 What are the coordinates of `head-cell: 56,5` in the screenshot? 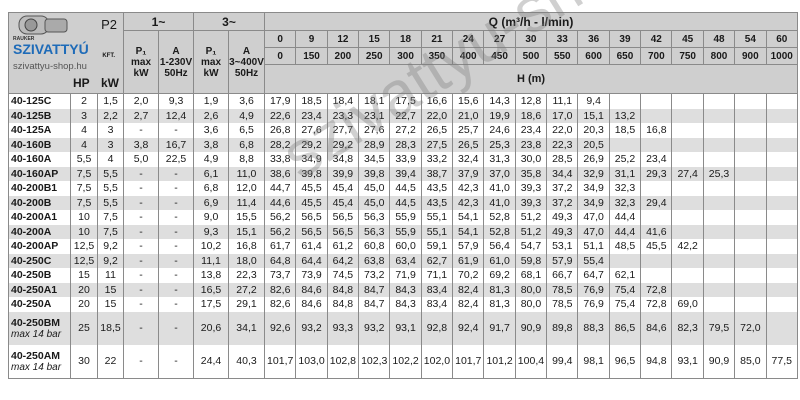 It's located at (343, 217).